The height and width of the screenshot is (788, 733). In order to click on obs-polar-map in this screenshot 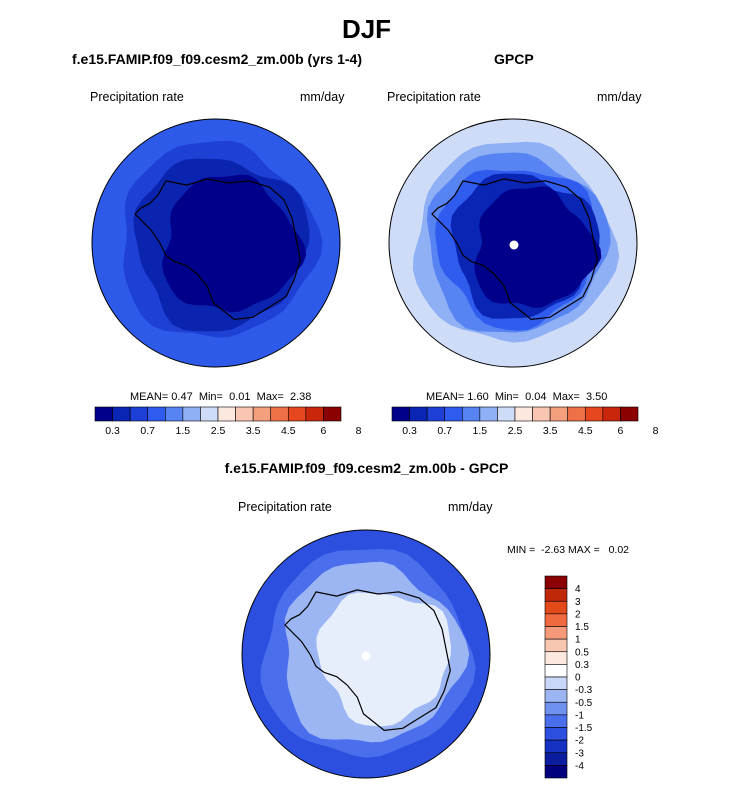, I will do `click(513, 243)`.